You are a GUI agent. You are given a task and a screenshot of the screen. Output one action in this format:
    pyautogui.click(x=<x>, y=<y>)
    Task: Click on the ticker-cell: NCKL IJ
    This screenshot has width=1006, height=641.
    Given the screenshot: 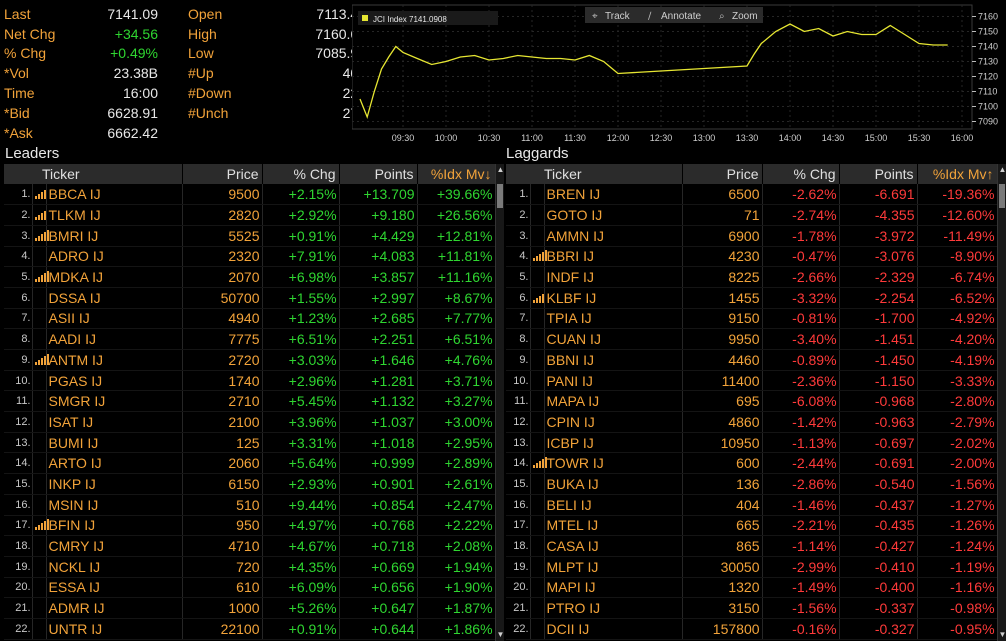 What is the action you would take?
    pyautogui.click(x=114, y=567)
    